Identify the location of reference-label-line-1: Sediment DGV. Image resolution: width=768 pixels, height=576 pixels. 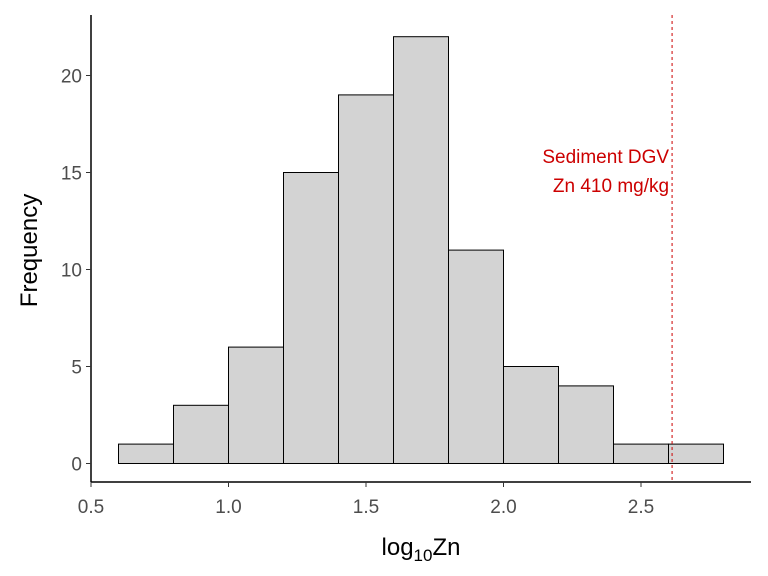
(605, 157).